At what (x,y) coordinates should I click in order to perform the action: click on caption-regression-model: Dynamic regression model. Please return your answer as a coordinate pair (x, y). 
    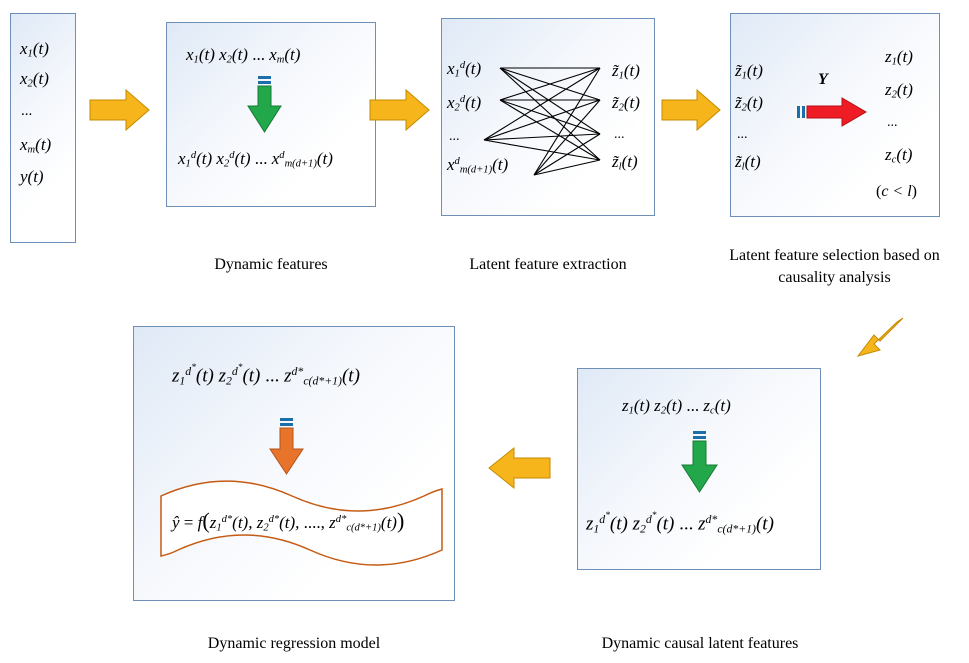
    Looking at the image, I should click on (294, 643).